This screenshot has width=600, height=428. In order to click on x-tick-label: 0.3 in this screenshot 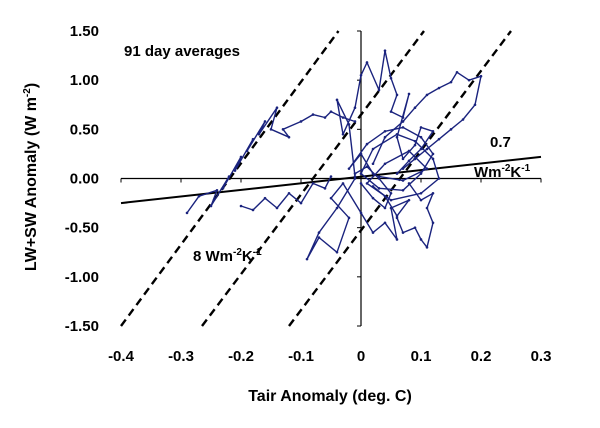, I will do `click(541, 356)`.